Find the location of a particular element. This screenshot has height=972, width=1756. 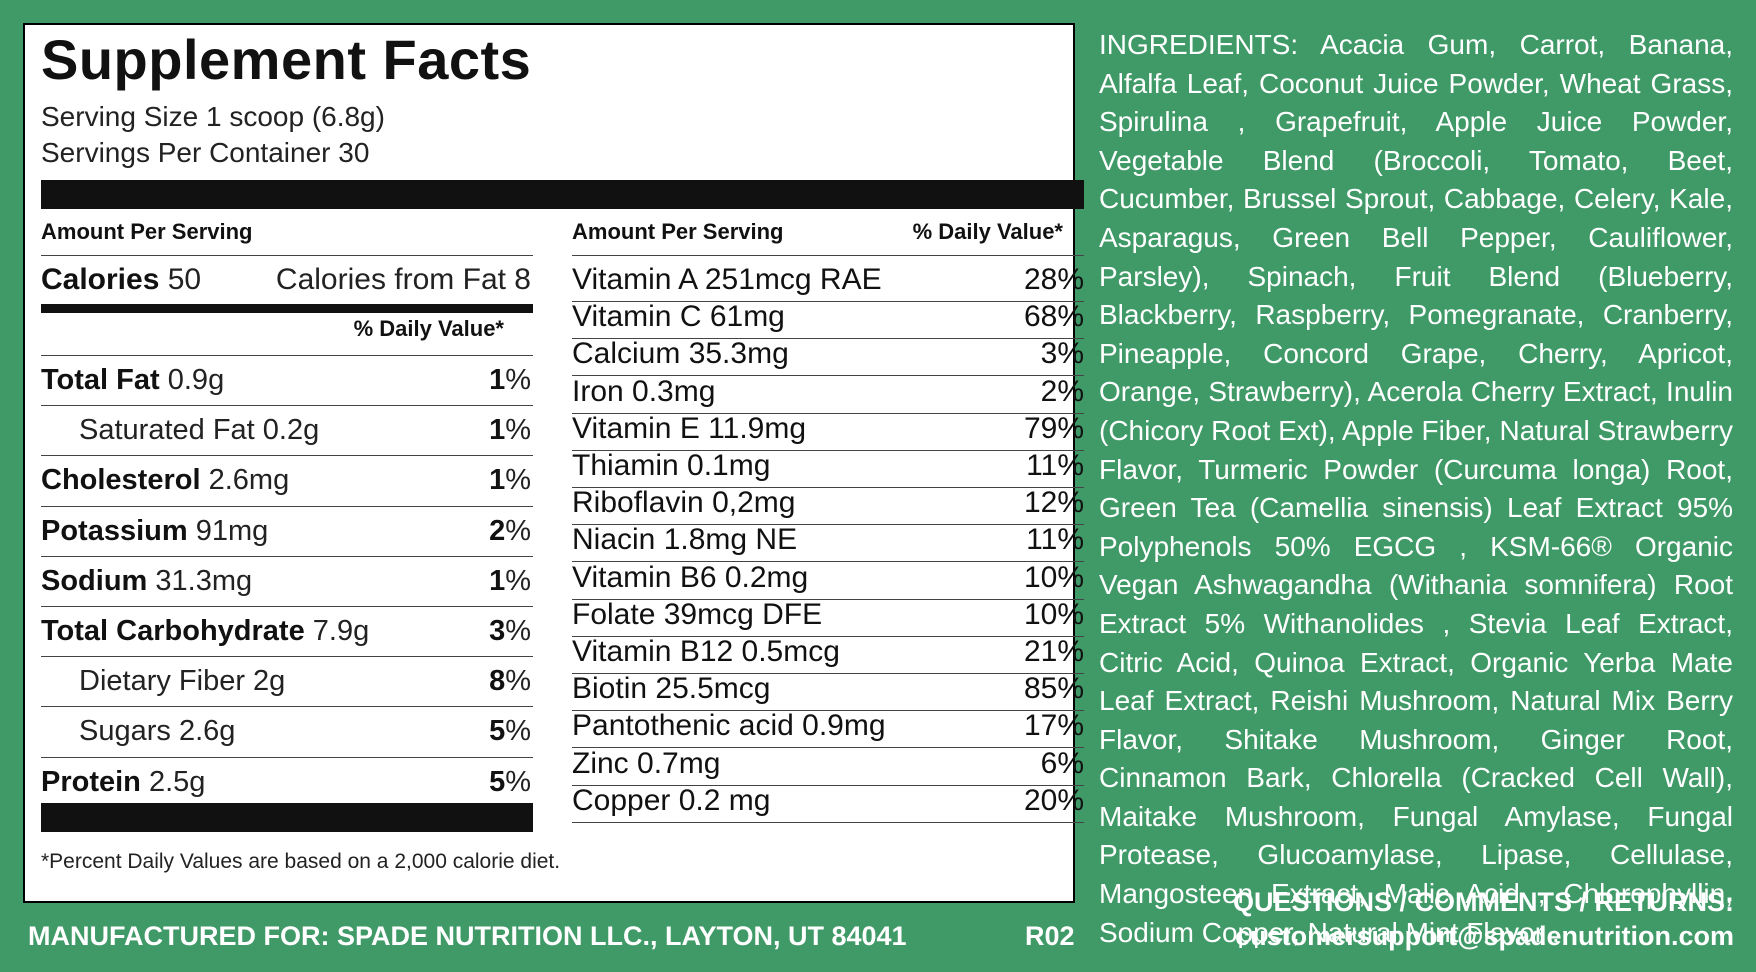

nutrient-name: Iron 0.3mg is located at coordinates (644, 391).